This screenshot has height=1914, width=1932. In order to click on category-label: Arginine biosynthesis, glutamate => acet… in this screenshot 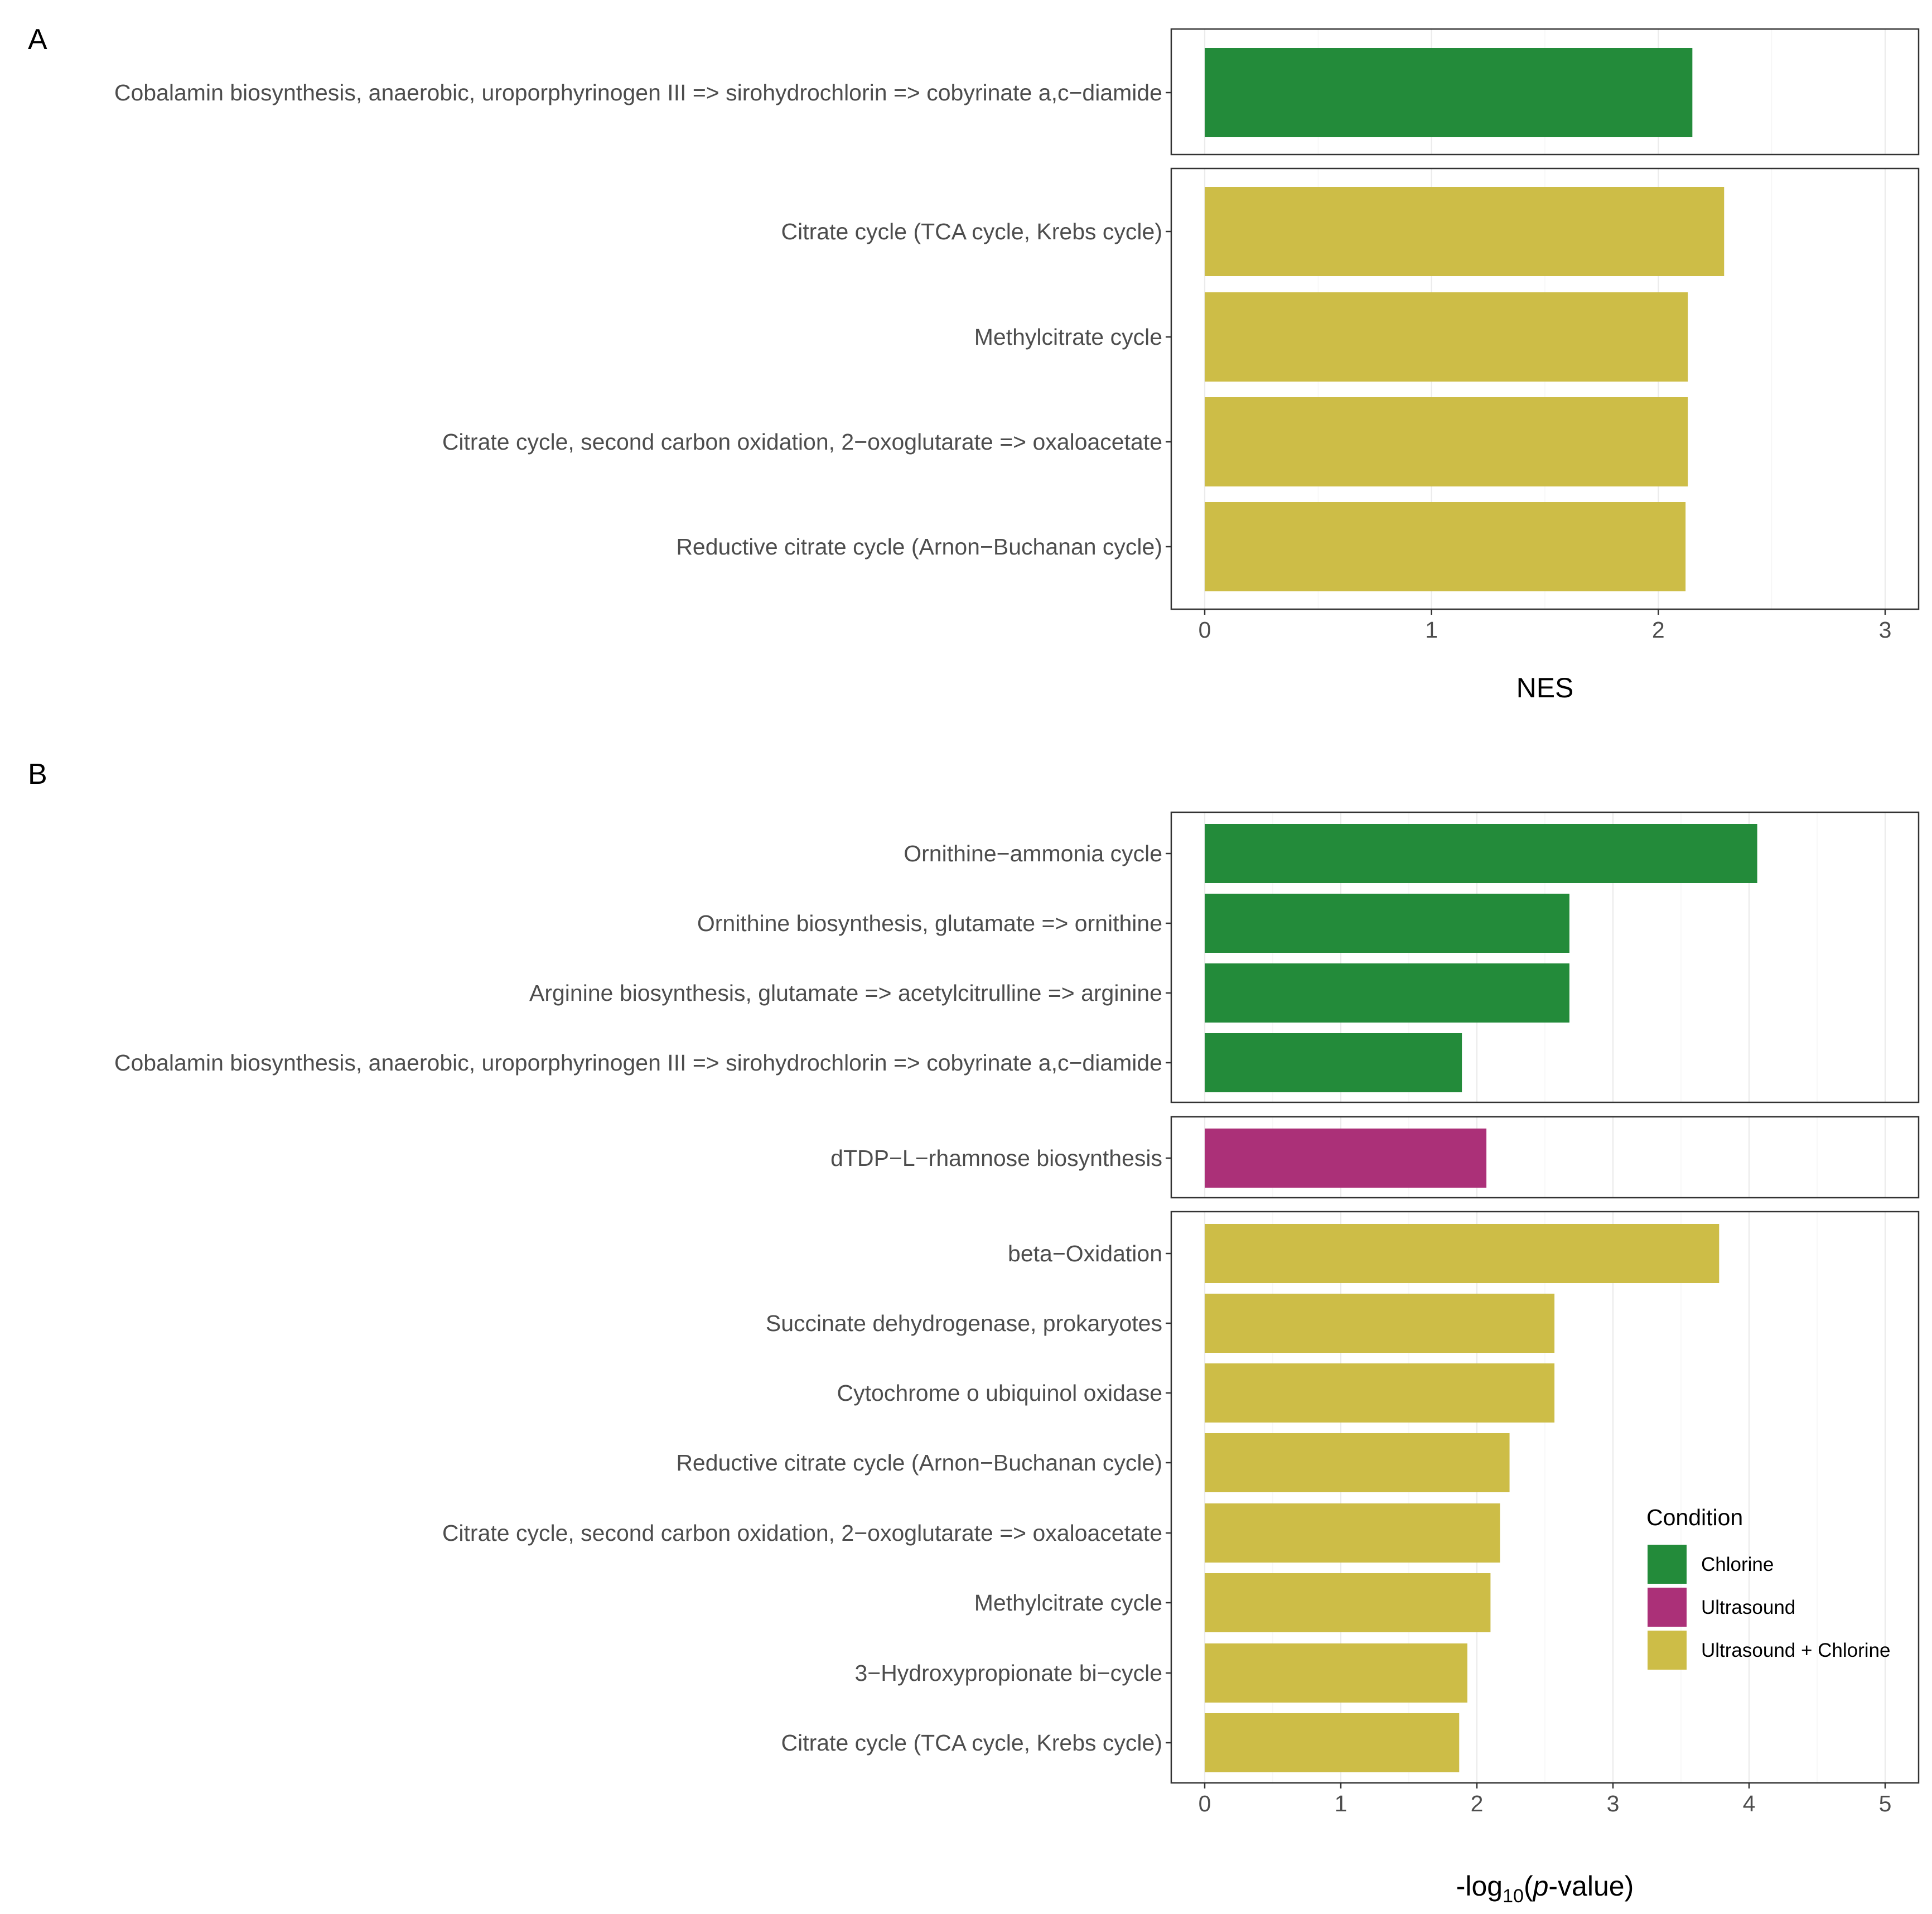, I will do `click(845, 993)`.